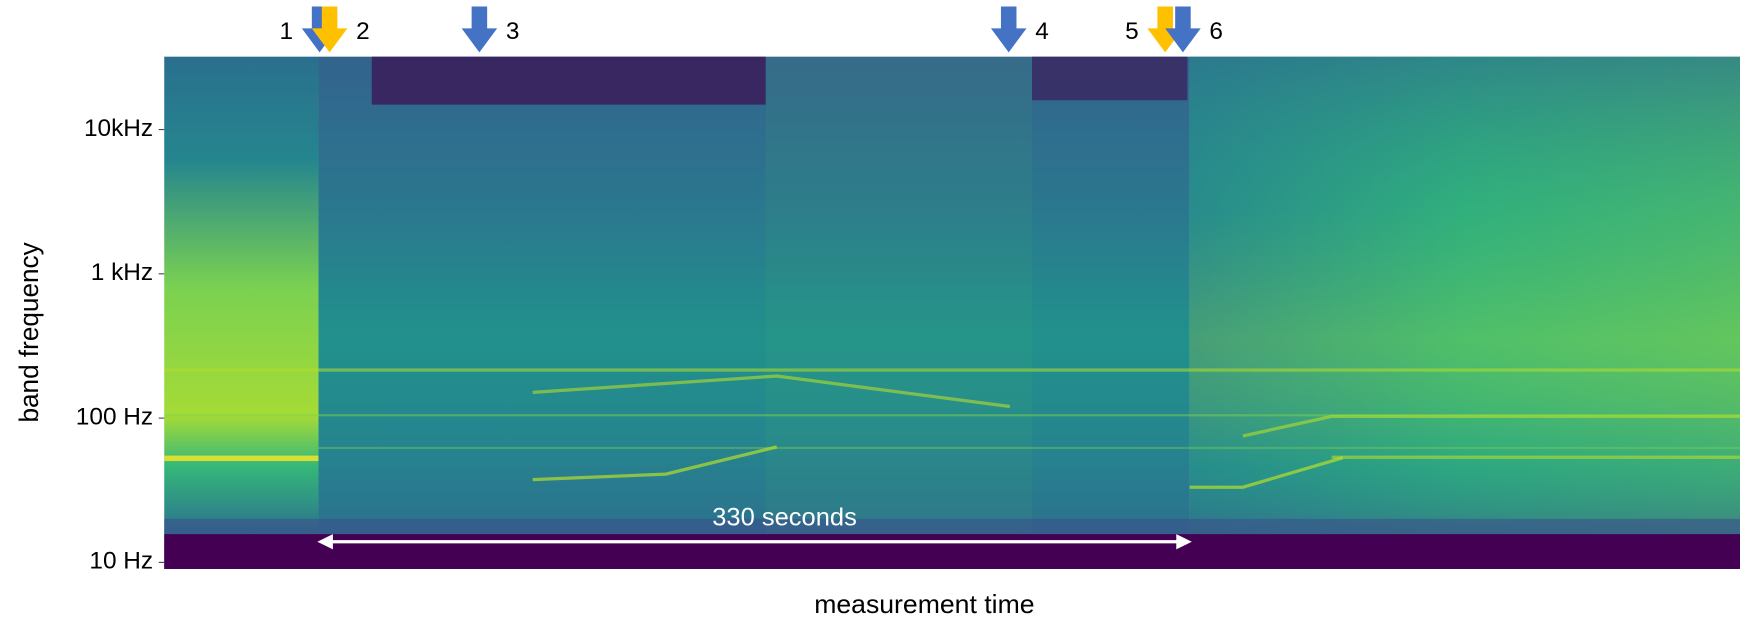 Image resolution: width=1740 pixels, height=630 pixels. Describe the element at coordinates (118, 128) in the screenshot. I see `y-tick-label: 10kHz` at that location.